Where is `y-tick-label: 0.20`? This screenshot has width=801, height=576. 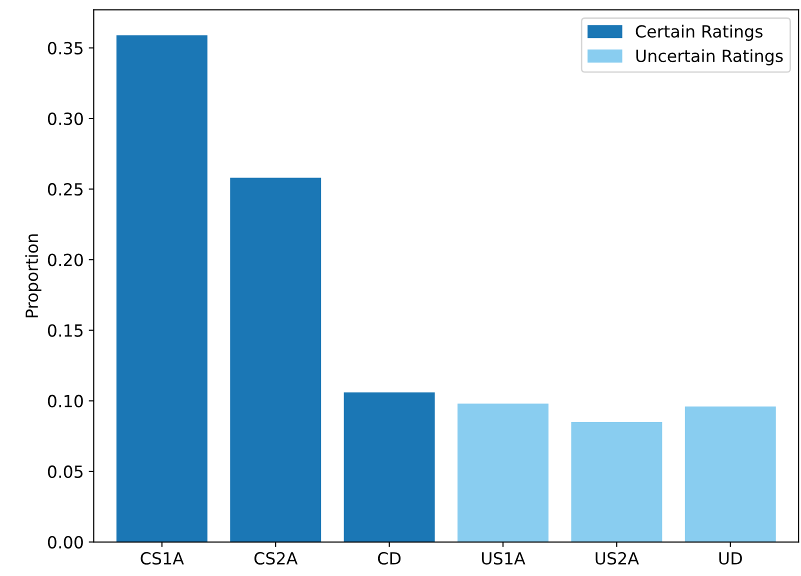
y-tick-label: 0.20 is located at coordinates (65, 260).